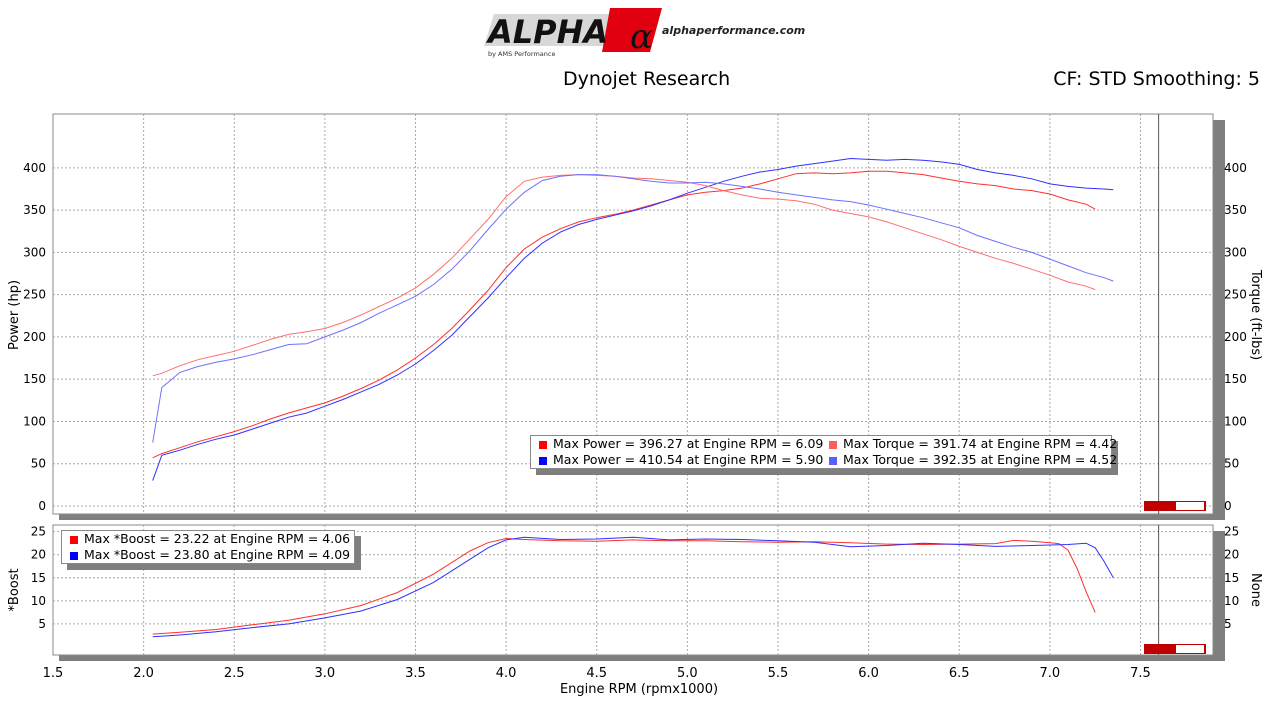 Image resolution: width=1278 pixels, height=719 pixels. What do you see at coordinates (1231, 601) in the screenshot?
I see `y-tick-label-right: 10` at bounding box center [1231, 601].